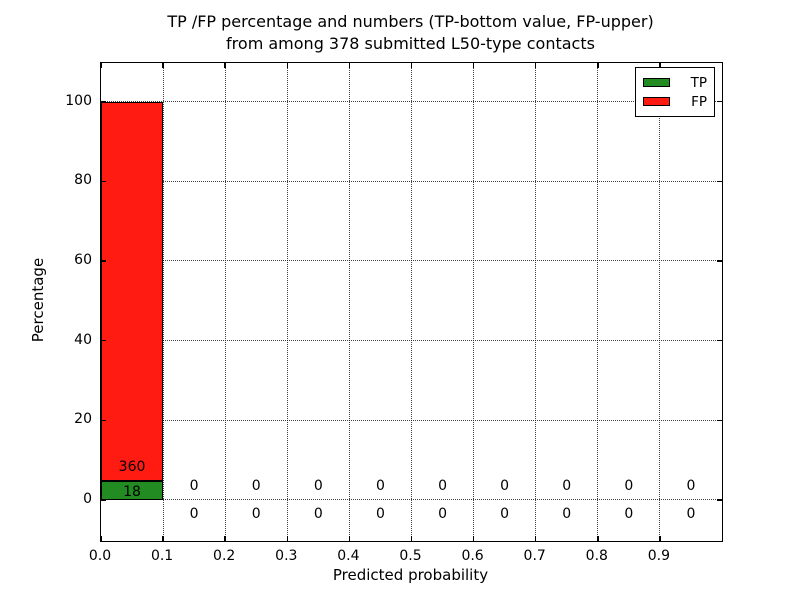 This screenshot has height=600, width=800. Describe the element at coordinates (410, 575) in the screenshot. I see `x-axis-label: Predicted probability` at that location.